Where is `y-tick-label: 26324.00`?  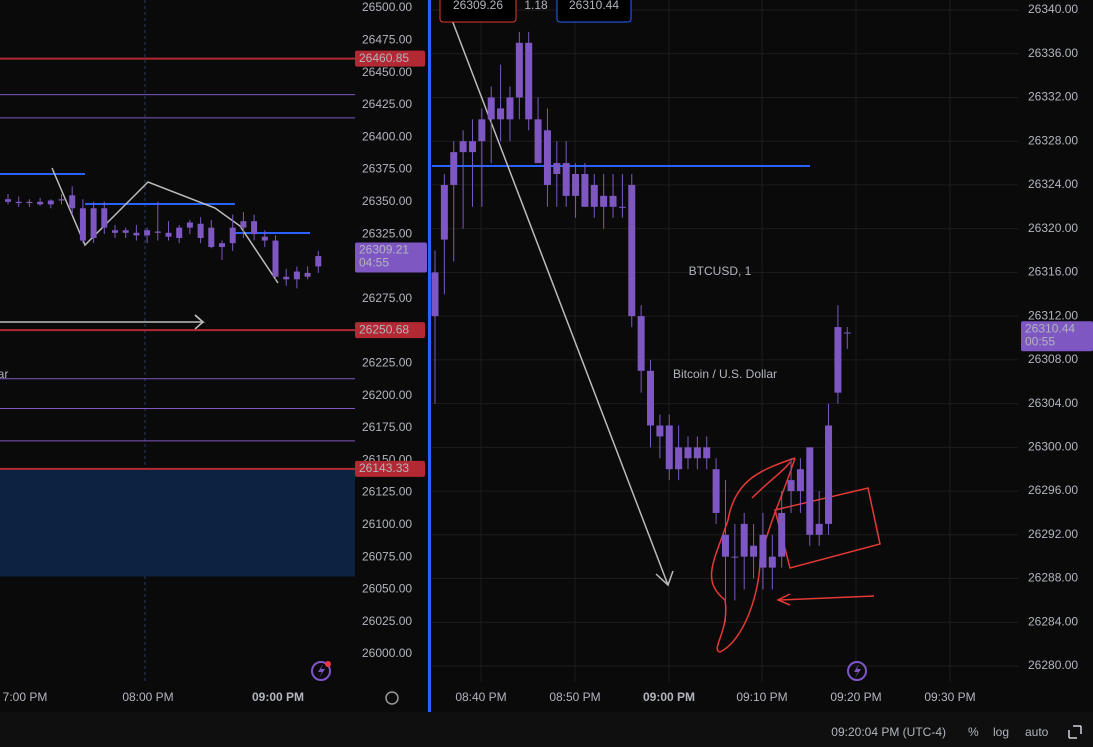 y-tick-label: 26324.00 is located at coordinates (1053, 184).